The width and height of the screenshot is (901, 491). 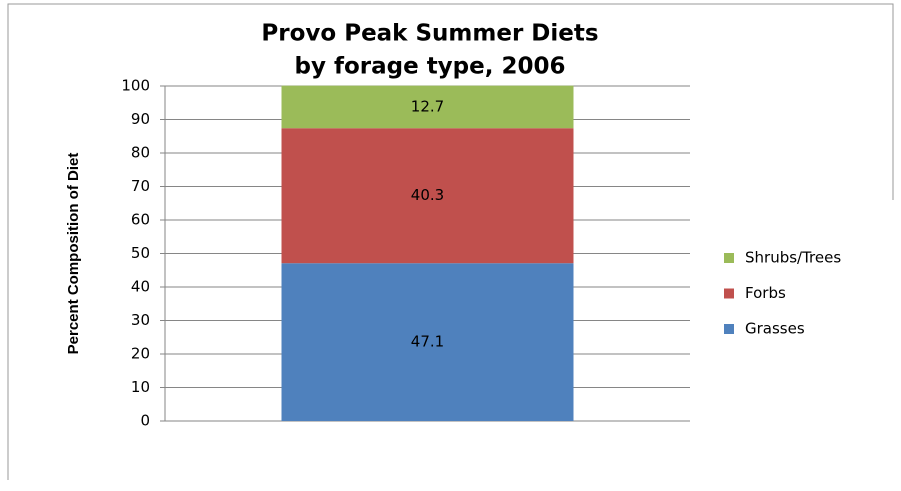 I want to click on legend-label: Forbs, so click(x=765, y=293).